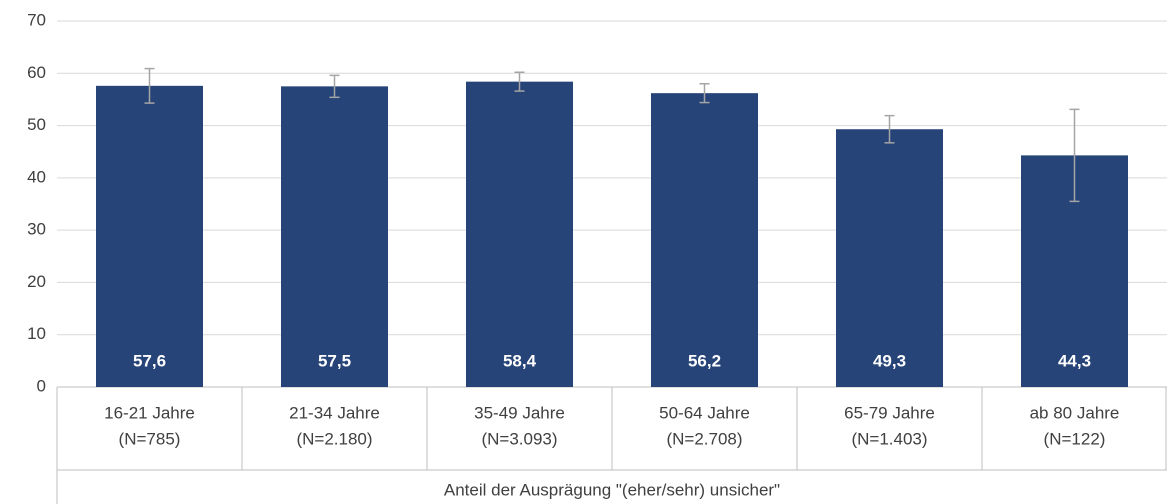 Image resolution: width=1167 pixels, height=504 pixels. What do you see at coordinates (519, 438) in the screenshot?
I see `x-tick-label: (N=3.093)` at bounding box center [519, 438].